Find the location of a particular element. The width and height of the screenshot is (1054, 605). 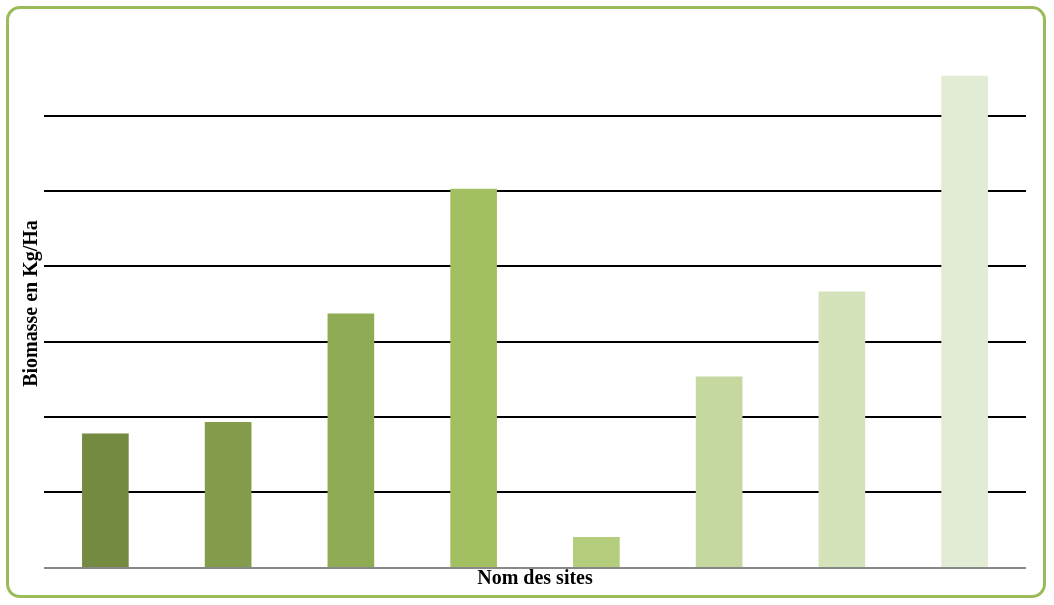

y-axis-title: Biomasse en Kg/Ha is located at coordinates (30, 303).